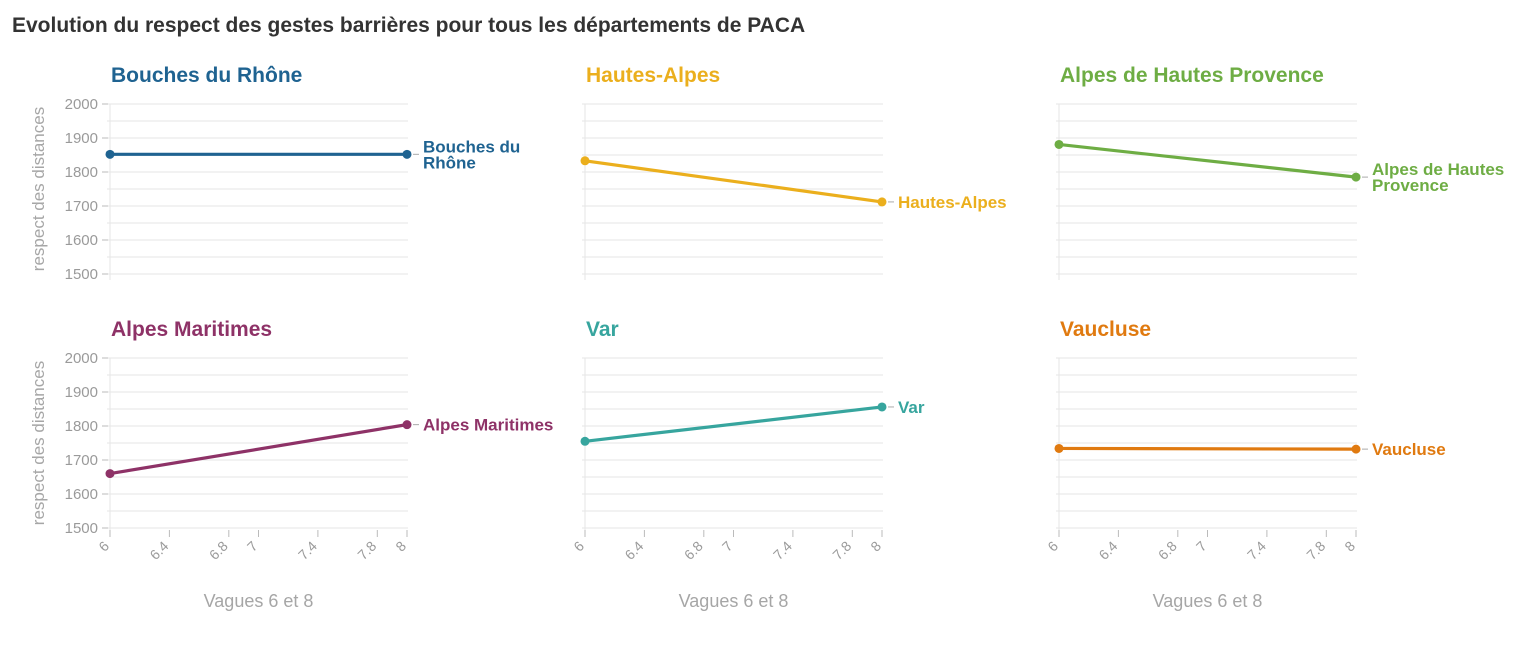  I want to click on panel-4-end-label-line: Alpes Maritimes, so click(488, 425).